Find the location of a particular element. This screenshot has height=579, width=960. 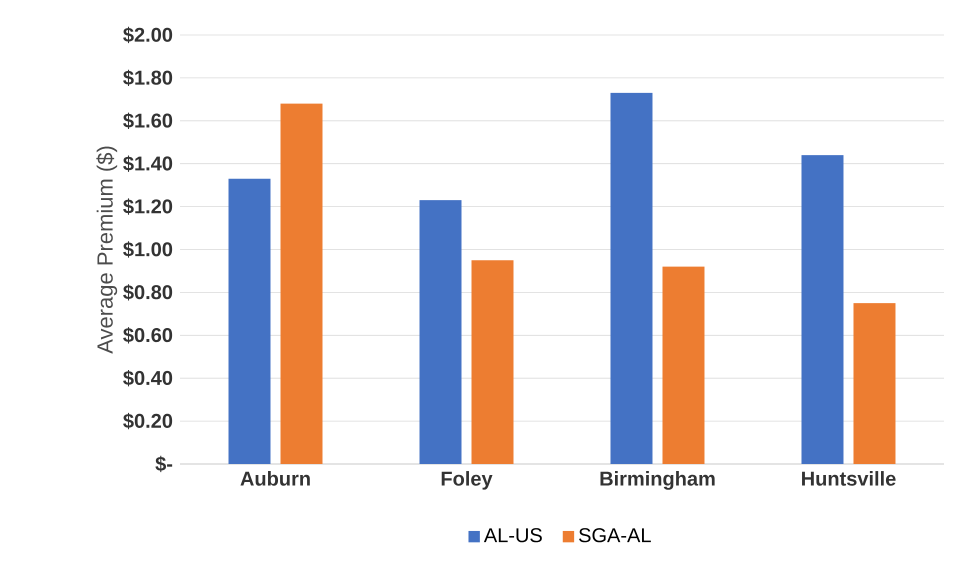

legend-label: AL-US is located at coordinates (513, 535).